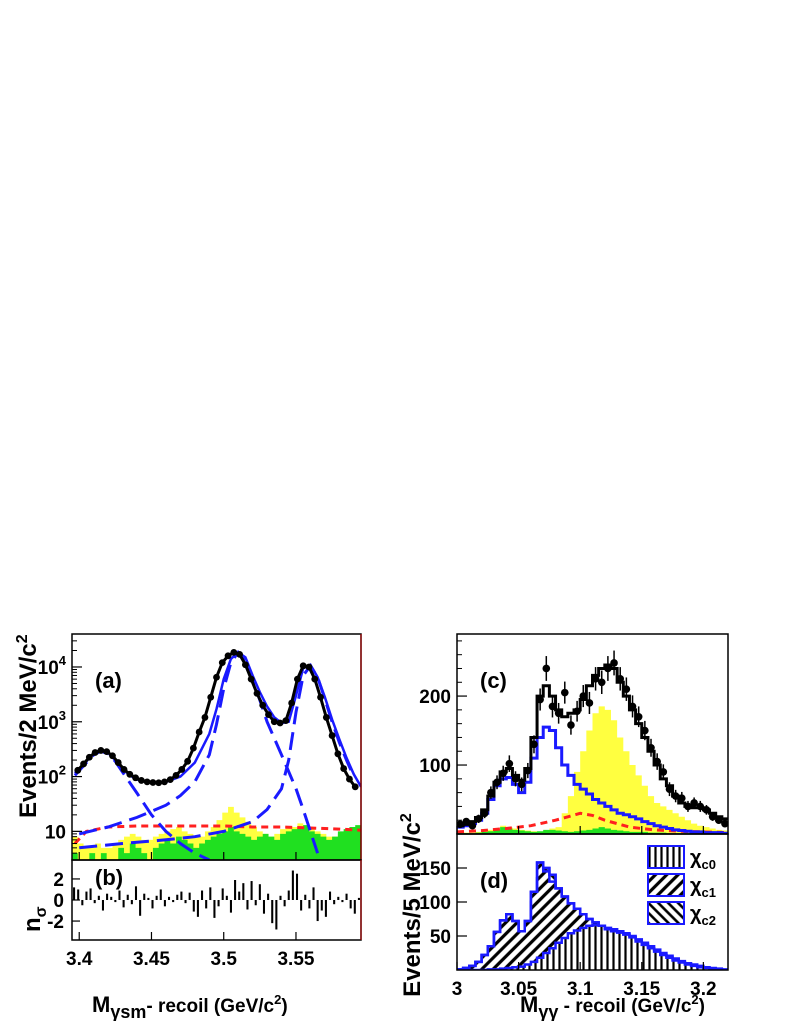  I want to click on background-curve, so click(217, 834).